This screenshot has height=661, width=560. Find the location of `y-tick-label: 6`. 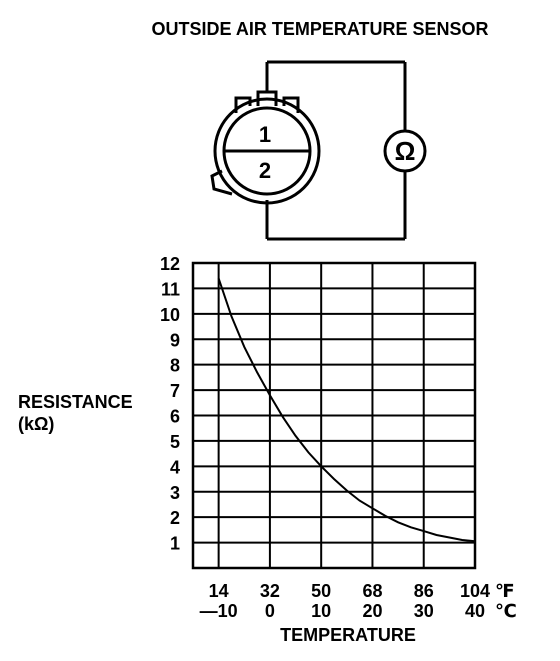

y-tick-label: 6 is located at coordinates (175, 417).